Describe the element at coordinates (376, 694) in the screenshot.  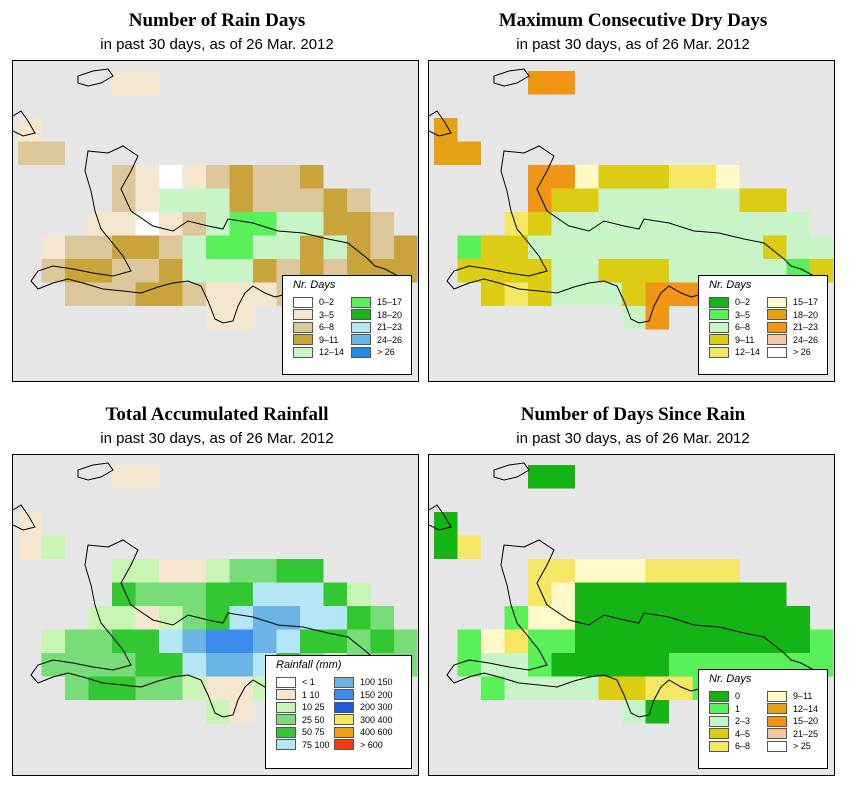
I see `legend-label: 150 200` at that location.